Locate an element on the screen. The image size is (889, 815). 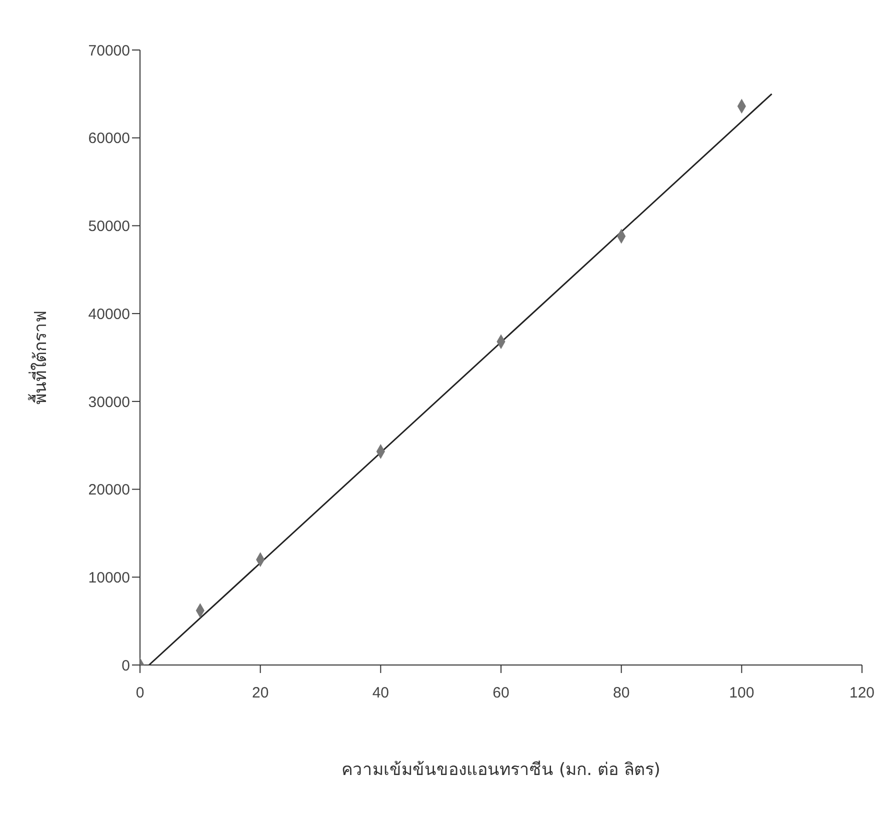
y-tick-label: 50000 is located at coordinates (109, 227).